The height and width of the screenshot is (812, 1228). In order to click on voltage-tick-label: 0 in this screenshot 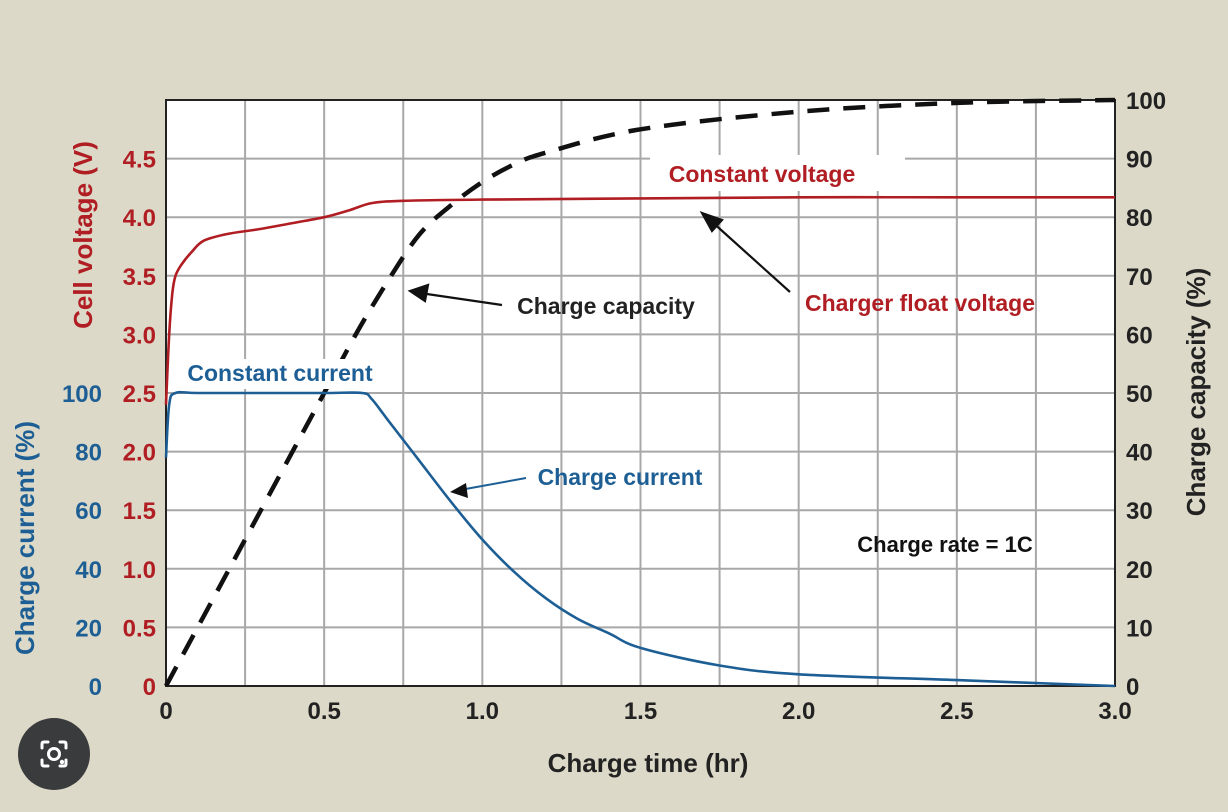, I will do `click(149, 687)`.